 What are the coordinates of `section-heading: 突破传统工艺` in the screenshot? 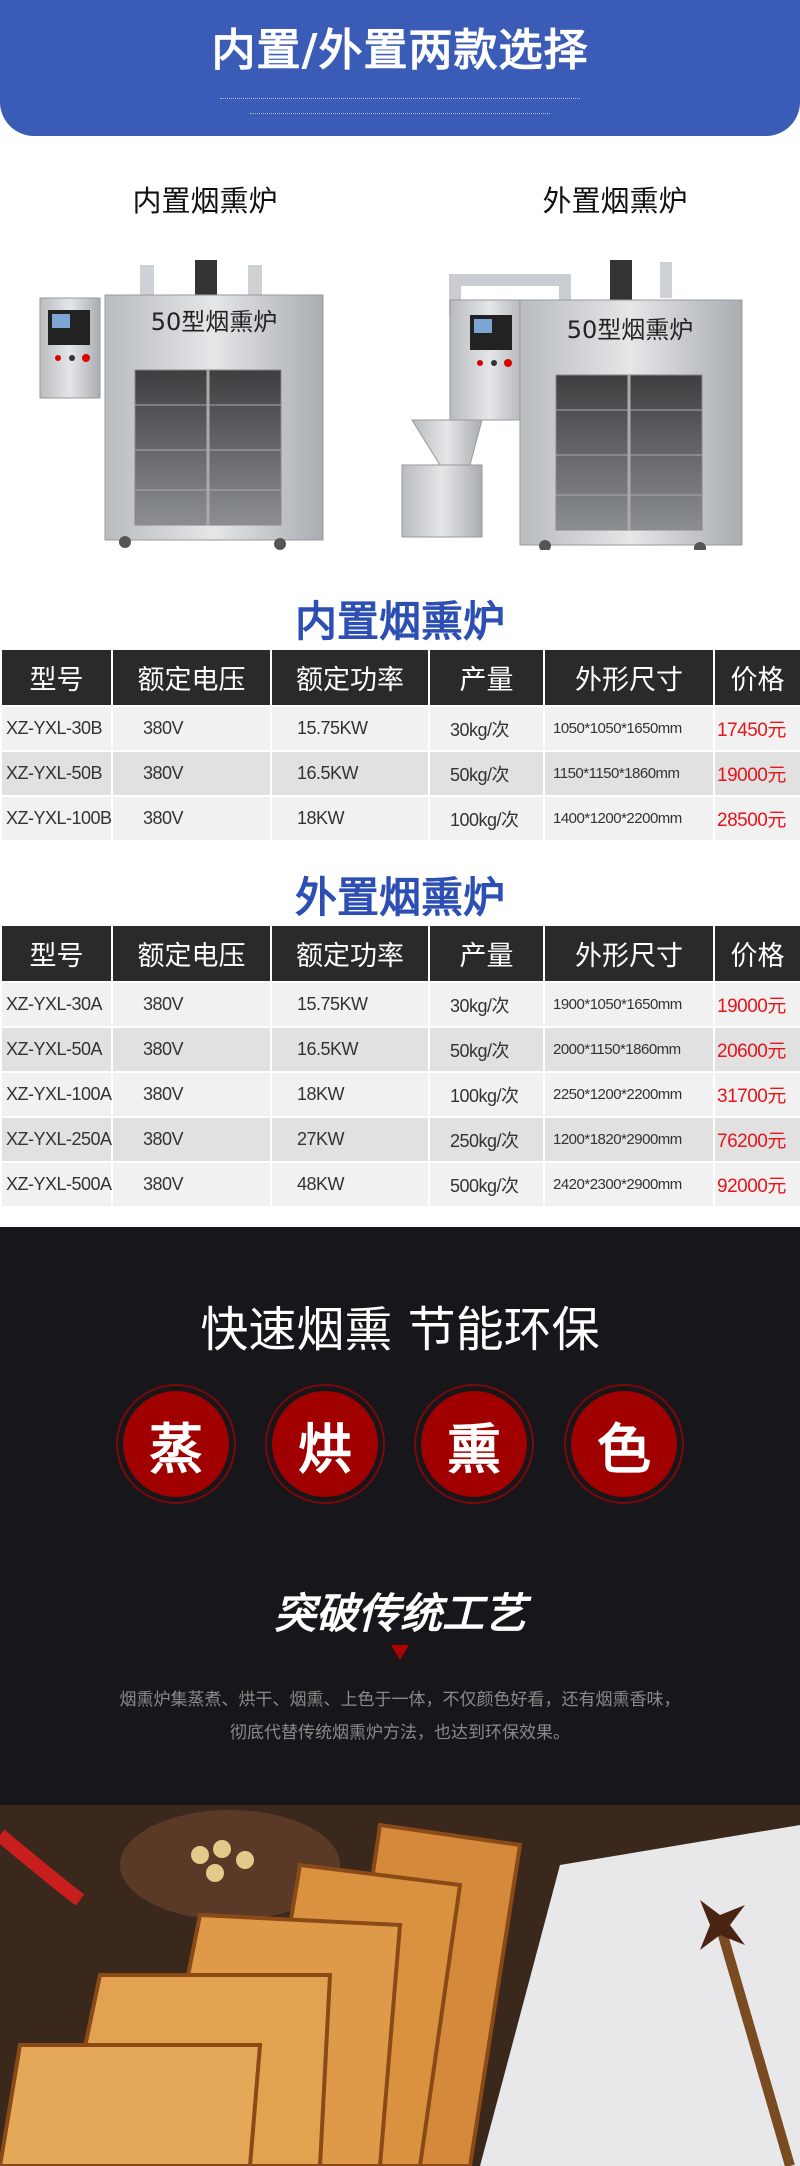 It's located at (399, 1613).